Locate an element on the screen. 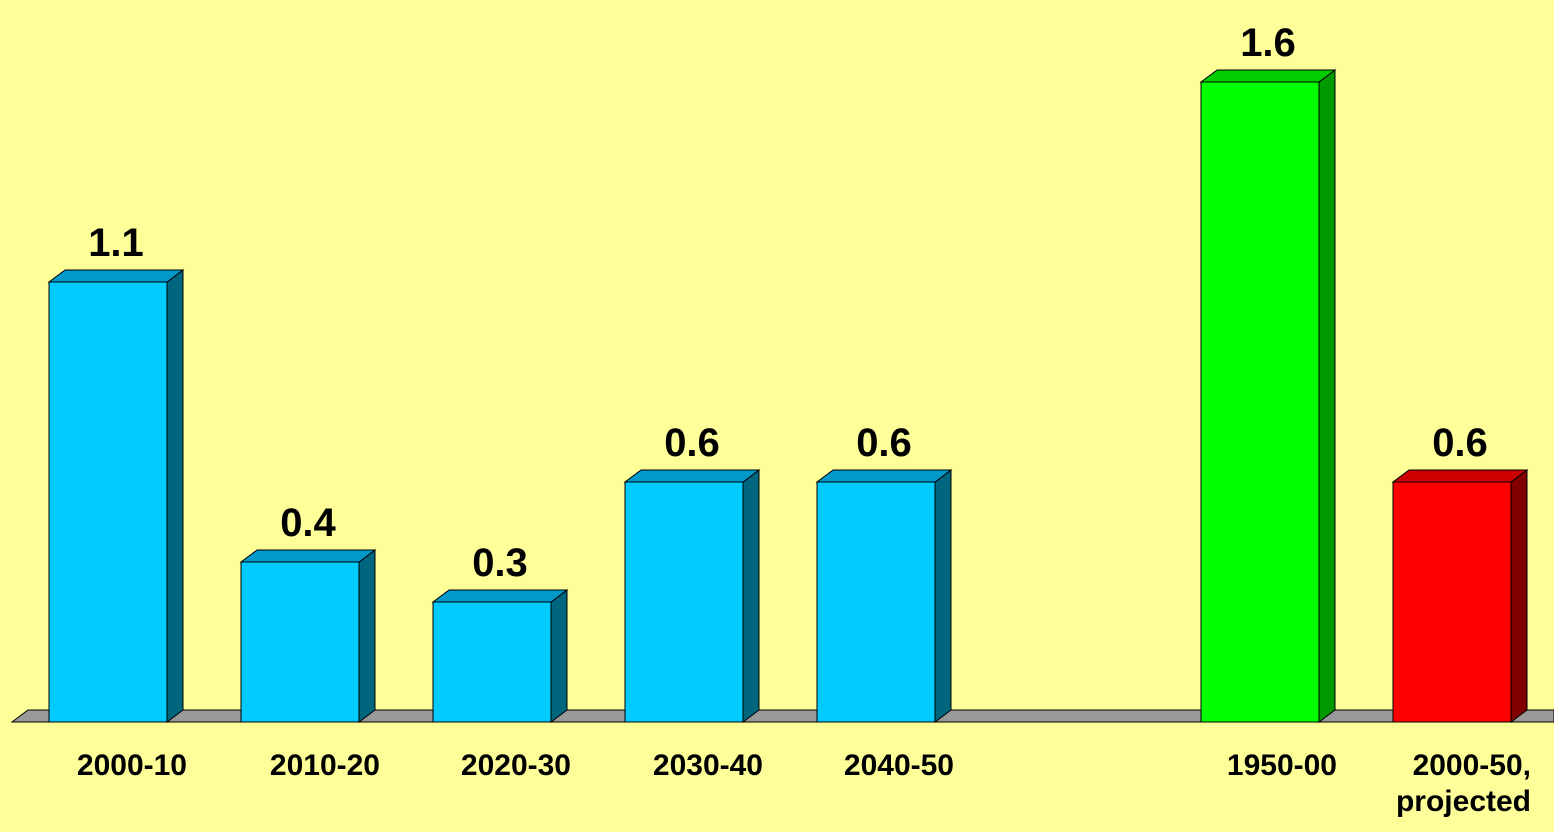 Image resolution: width=1554 pixels, height=832 pixels. category-label: 1950-00 is located at coordinates (1282, 765).